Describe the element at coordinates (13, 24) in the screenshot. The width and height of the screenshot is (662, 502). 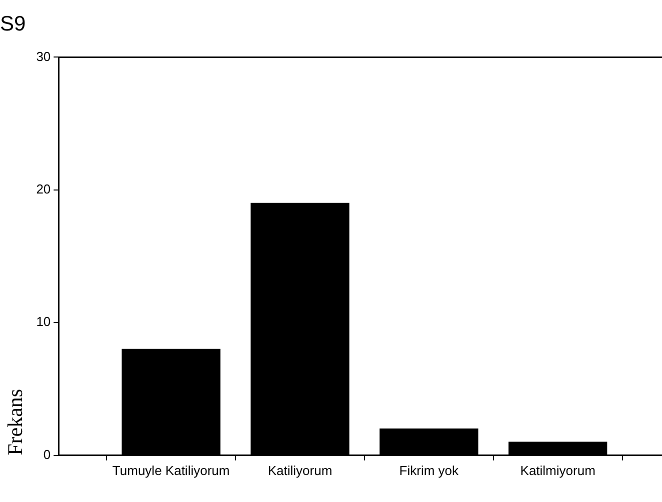
I see `chart-title: S9` at that location.